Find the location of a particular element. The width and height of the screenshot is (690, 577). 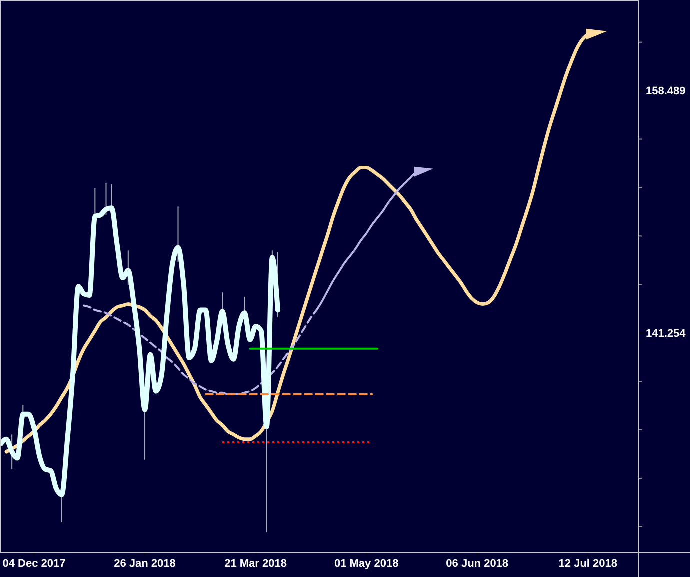

x-tick-label: 06 Jun 2018 is located at coordinates (477, 564).